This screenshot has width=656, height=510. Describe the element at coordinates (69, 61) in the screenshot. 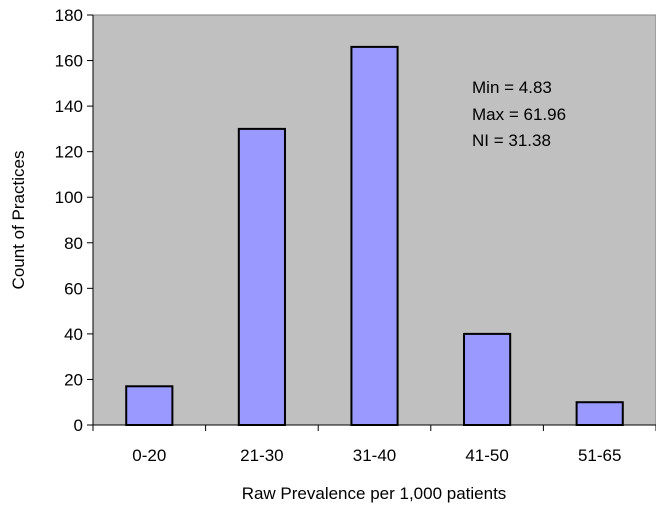

I see `y-tick-label: 160` at that location.